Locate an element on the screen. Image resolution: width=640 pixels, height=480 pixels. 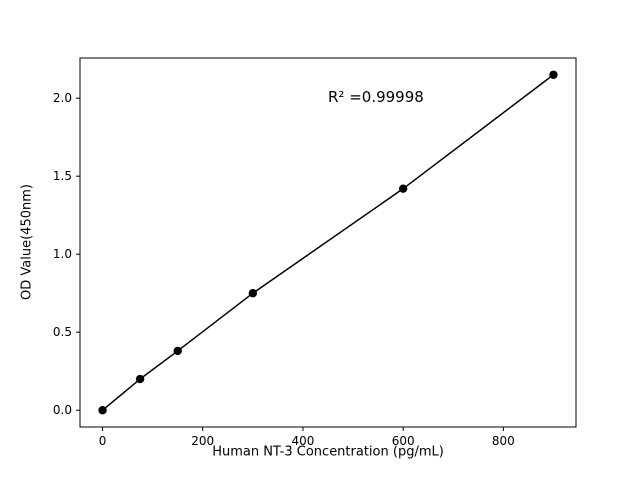
x-tick-label: 200 is located at coordinates (202, 441).